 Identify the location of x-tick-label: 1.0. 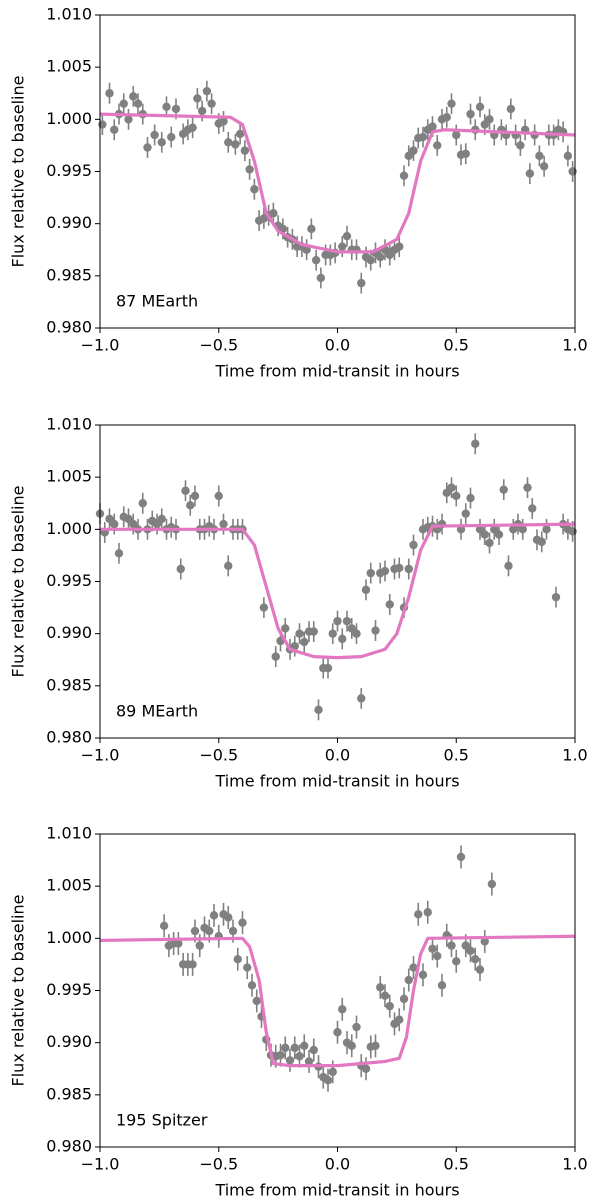
(574, 345).